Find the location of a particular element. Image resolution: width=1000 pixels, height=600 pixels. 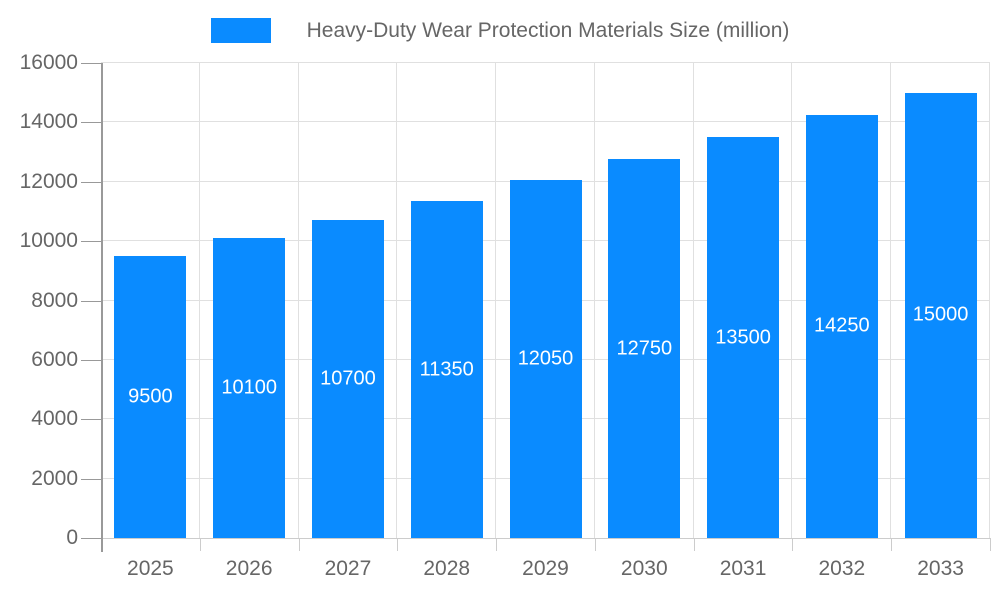

bar-2032: 14250 is located at coordinates (841, 326).